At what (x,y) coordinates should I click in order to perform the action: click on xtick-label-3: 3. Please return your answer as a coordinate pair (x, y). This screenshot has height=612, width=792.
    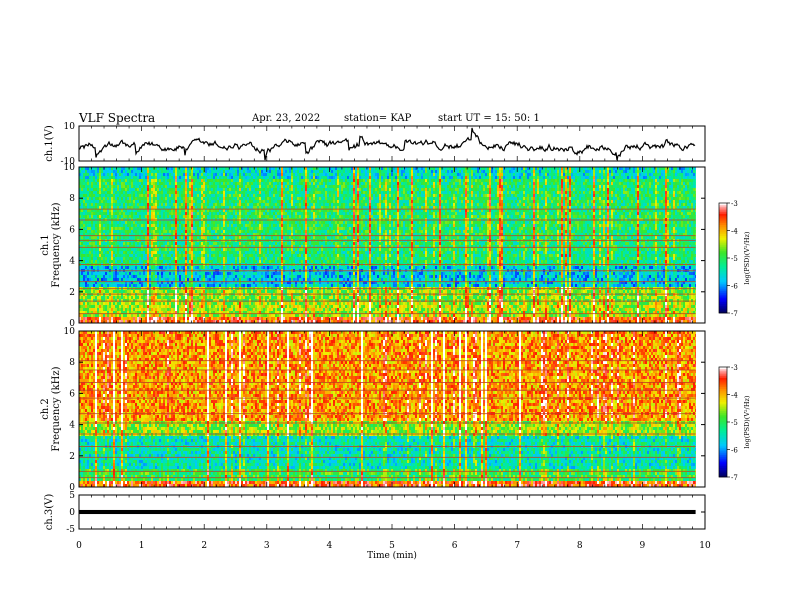
    Looking at the image, I should click on (267, 546).